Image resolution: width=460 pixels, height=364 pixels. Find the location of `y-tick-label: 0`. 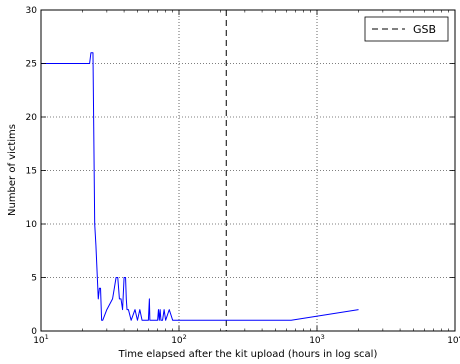

y-tick-label: 0 is located at coordinates (34, 332).